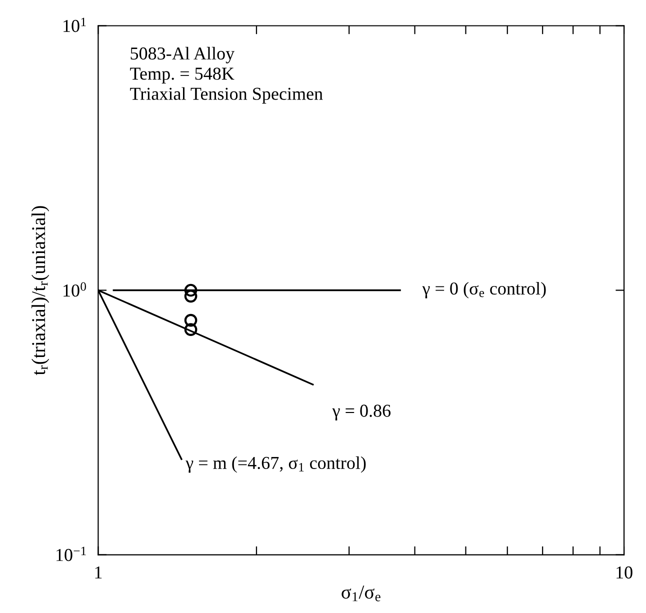 The width and height of the screenshot is (646, 613). I want to click on annotation: γ = 0.86, so click(361, 412).